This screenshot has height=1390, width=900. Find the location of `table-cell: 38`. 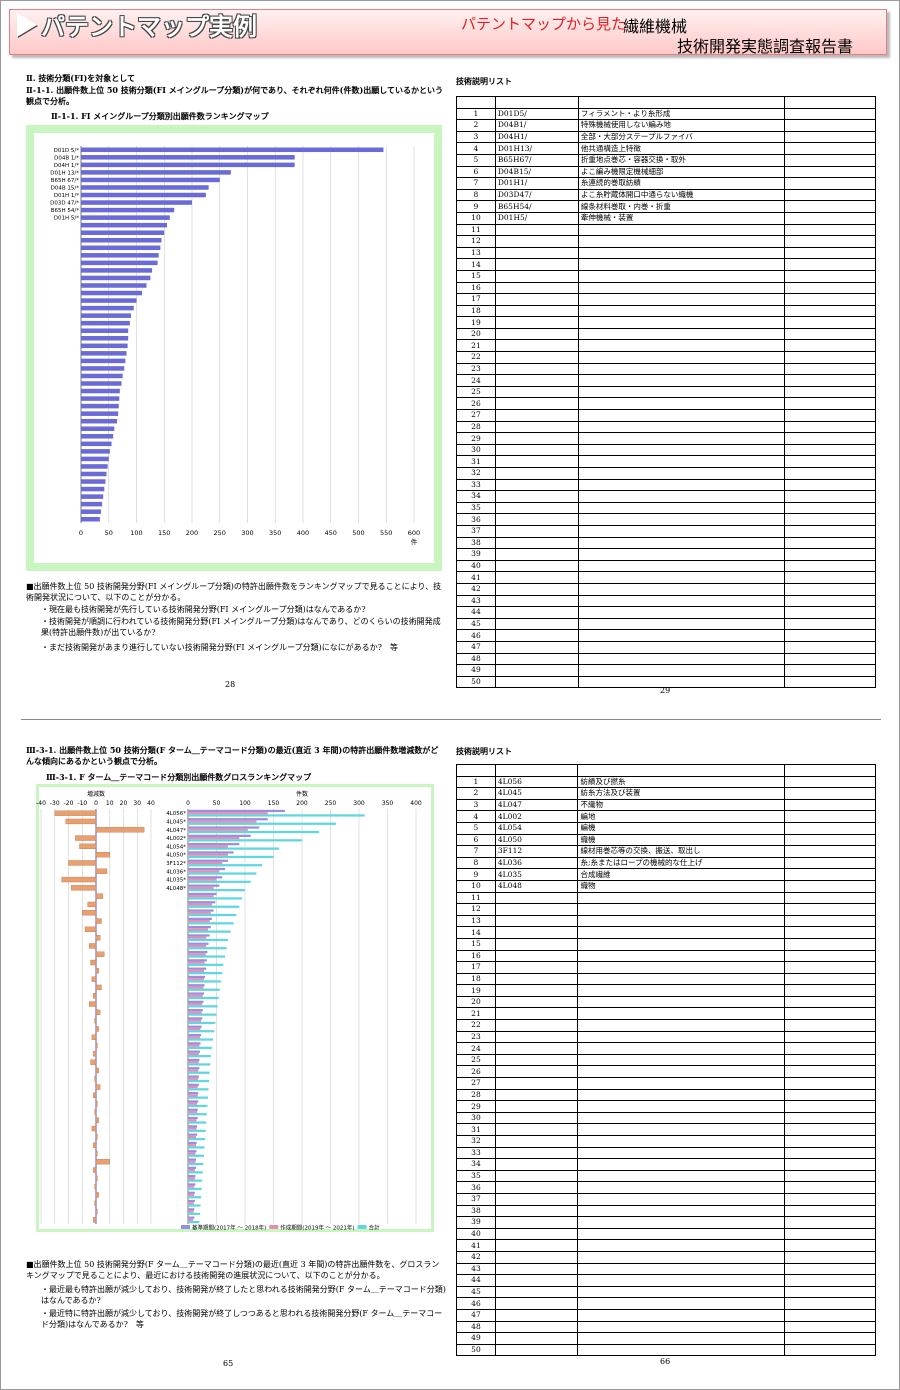

table-cell: 38 is located at coordinates (476, 1211).